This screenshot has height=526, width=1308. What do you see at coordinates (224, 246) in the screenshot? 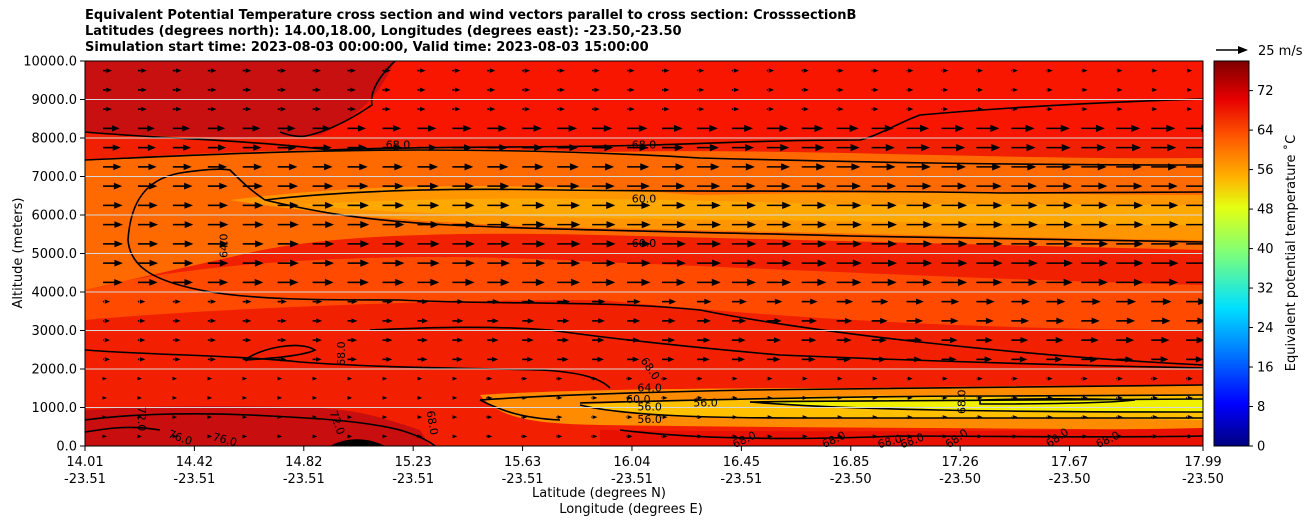
I see `contour-label: 64.0` at bounding box center [224, 246].